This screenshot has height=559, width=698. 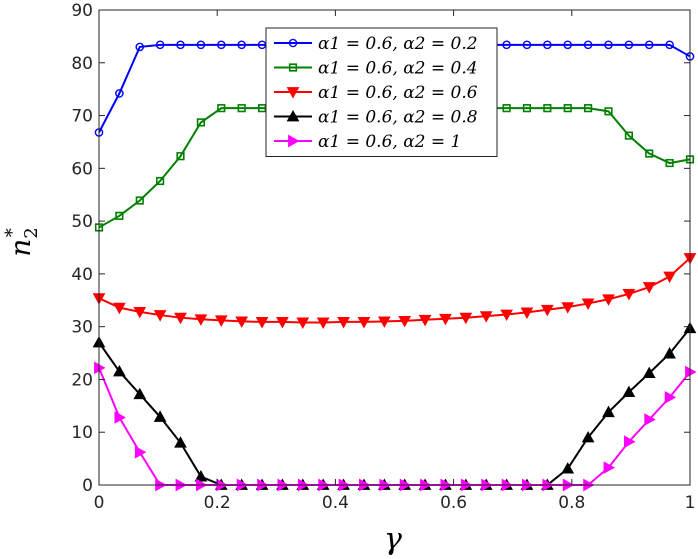 I want to click on y-tick-label: 60, so click(x=82, y=169).